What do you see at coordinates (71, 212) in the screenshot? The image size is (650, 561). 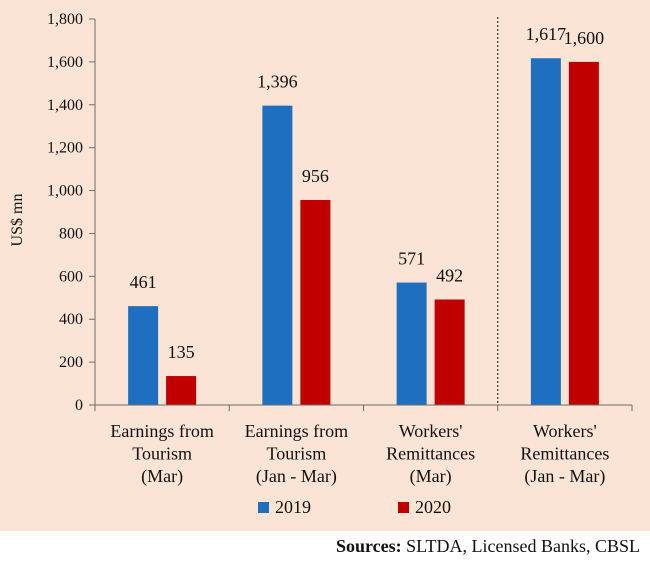 I see `y-axis-ticks: 0 200 400 600 800 1,000 1,200 1,400 1,600 1,800` at bounding box center [71, 212].